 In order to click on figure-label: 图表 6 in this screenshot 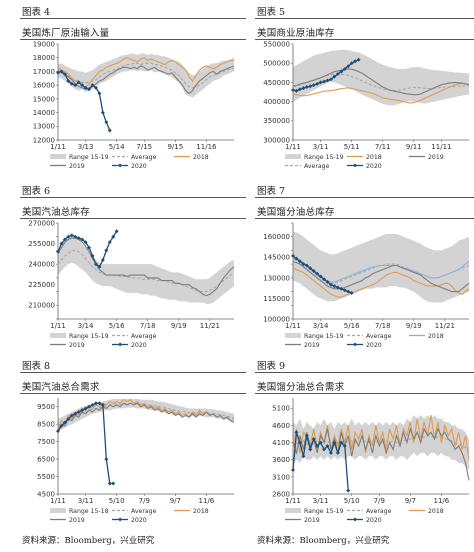, I will do `click(36, 191)`.